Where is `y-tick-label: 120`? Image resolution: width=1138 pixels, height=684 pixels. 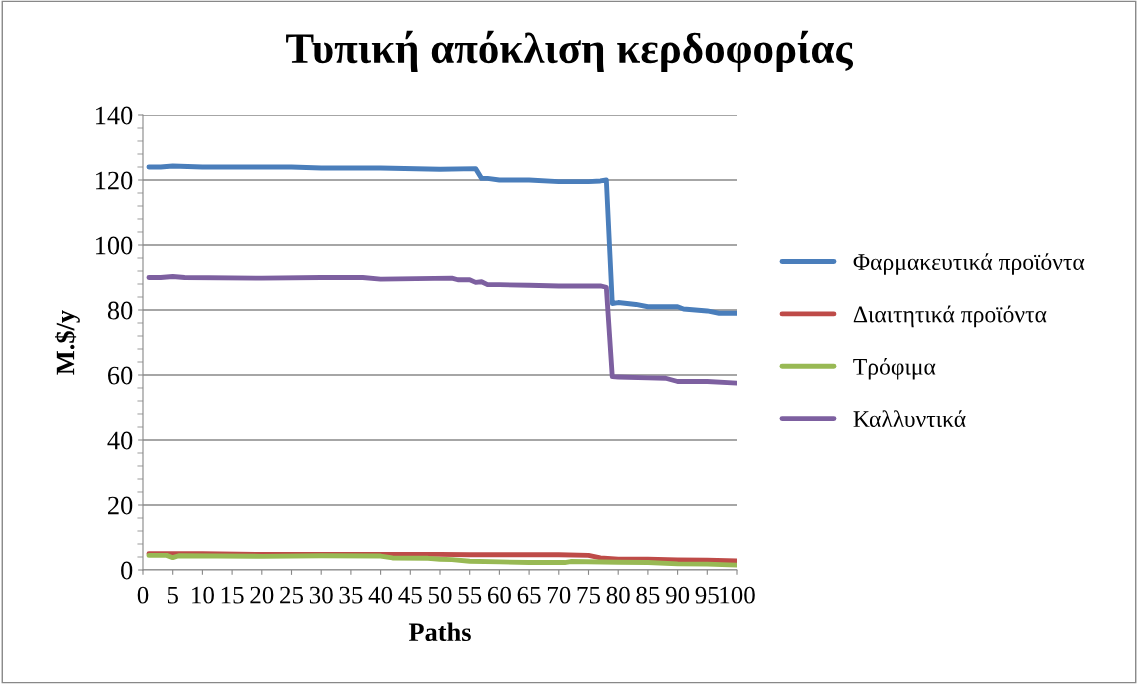
y-tick-label: 120 is located at coordinates (114, 180).